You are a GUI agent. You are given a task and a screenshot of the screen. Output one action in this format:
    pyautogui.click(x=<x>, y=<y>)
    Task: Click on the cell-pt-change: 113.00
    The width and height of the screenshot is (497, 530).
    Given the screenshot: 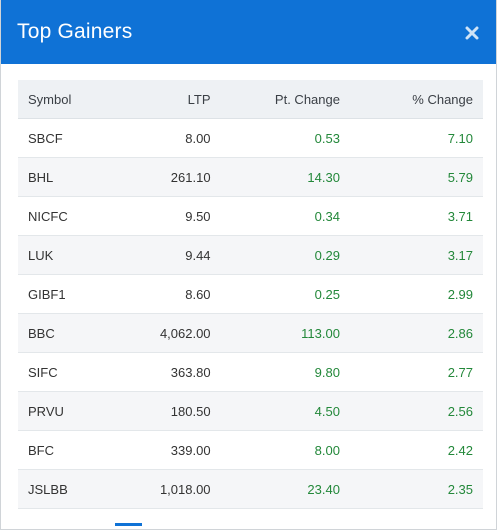 What is the action you would take?
    pyautogui.click(x=285, y=333)
    